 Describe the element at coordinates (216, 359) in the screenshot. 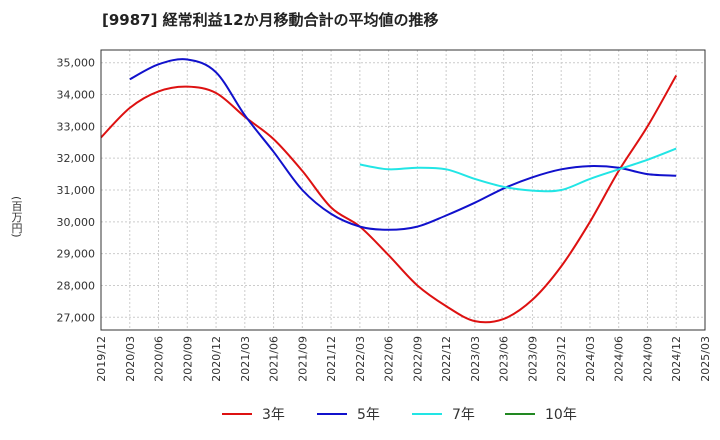

I see `x-tick-label: 2020/12` at that location.